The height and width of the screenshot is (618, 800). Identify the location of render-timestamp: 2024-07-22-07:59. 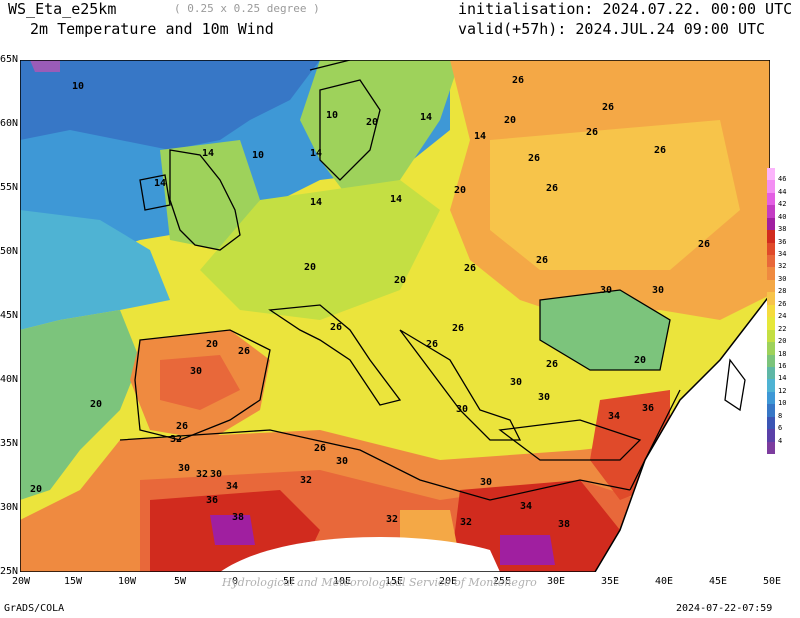
(724, 608).